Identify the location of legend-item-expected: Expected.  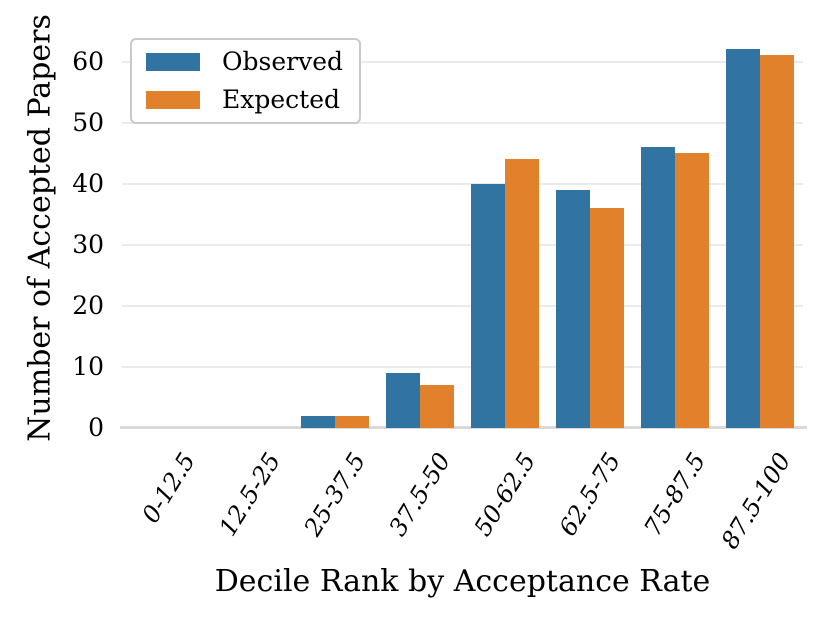
(244, 100).